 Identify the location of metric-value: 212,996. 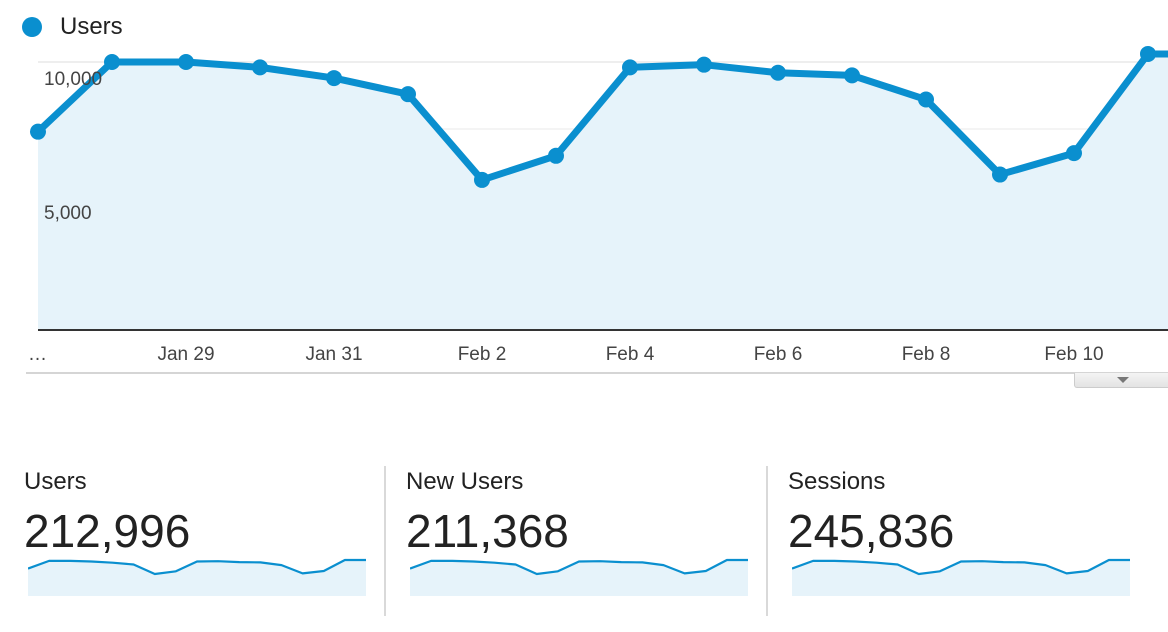
(107, 531).